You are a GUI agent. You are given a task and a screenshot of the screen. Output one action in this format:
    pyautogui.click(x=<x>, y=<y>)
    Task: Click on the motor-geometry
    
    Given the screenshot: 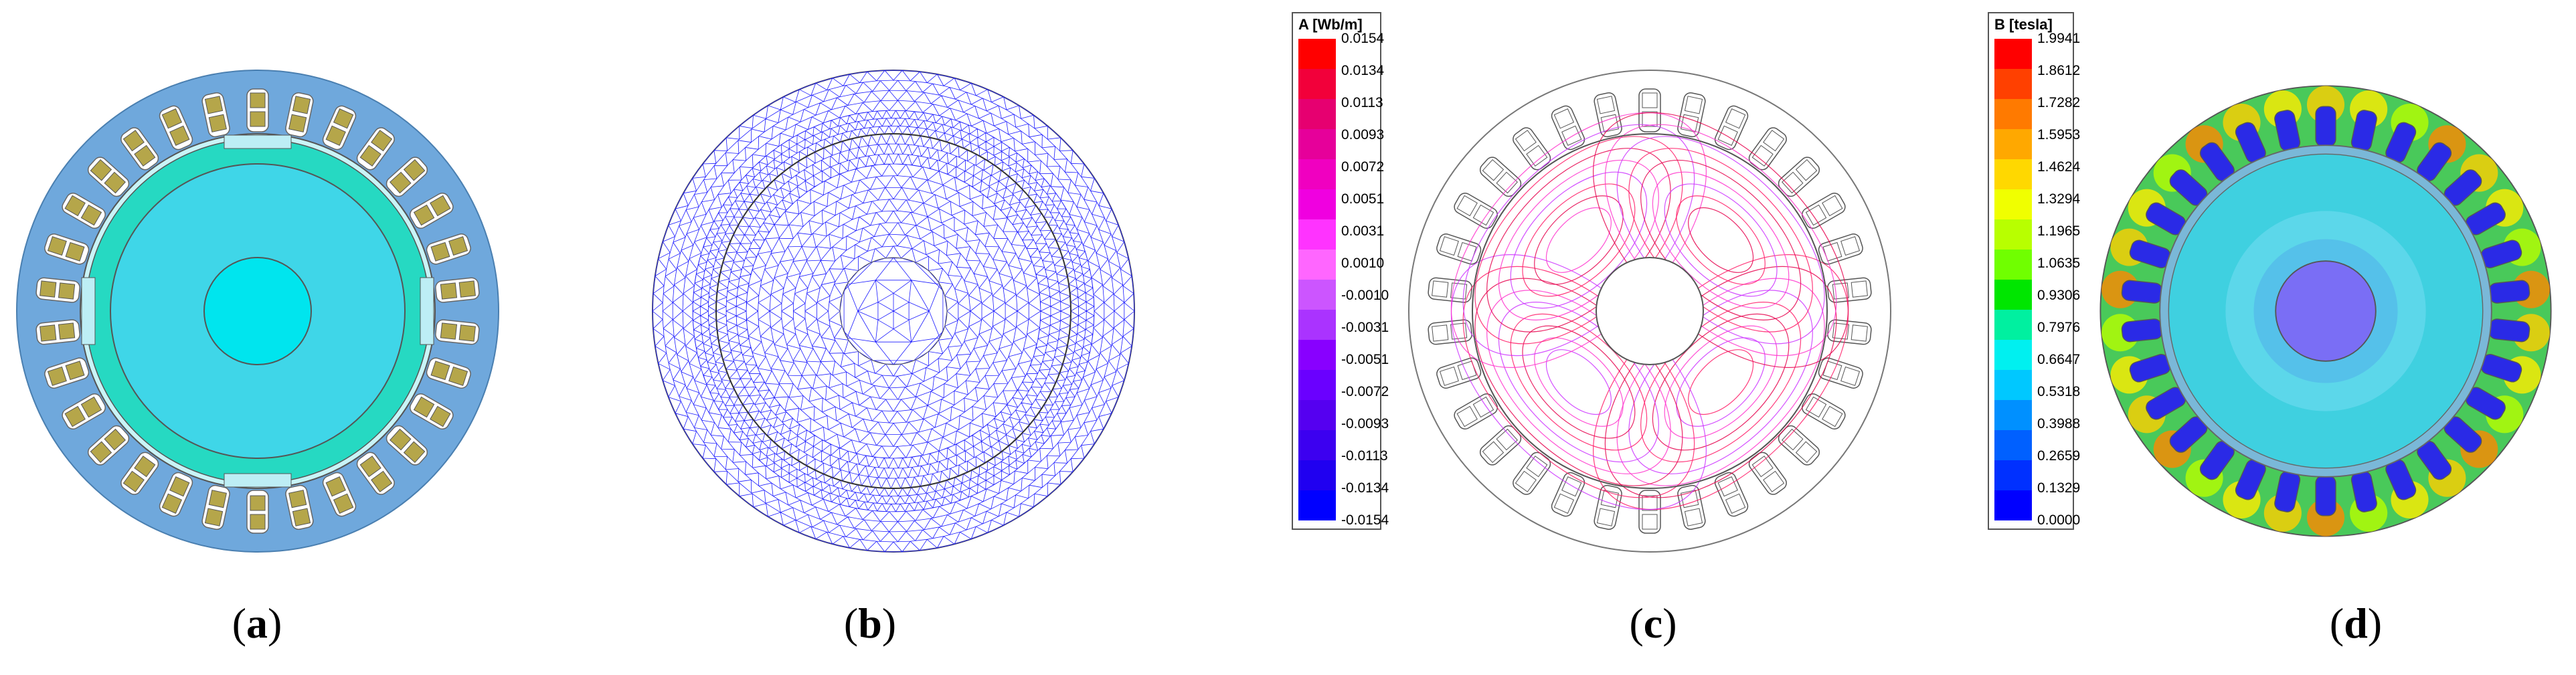 What is the action you would take?
    pyautogui.click(x=257, y=312)
    